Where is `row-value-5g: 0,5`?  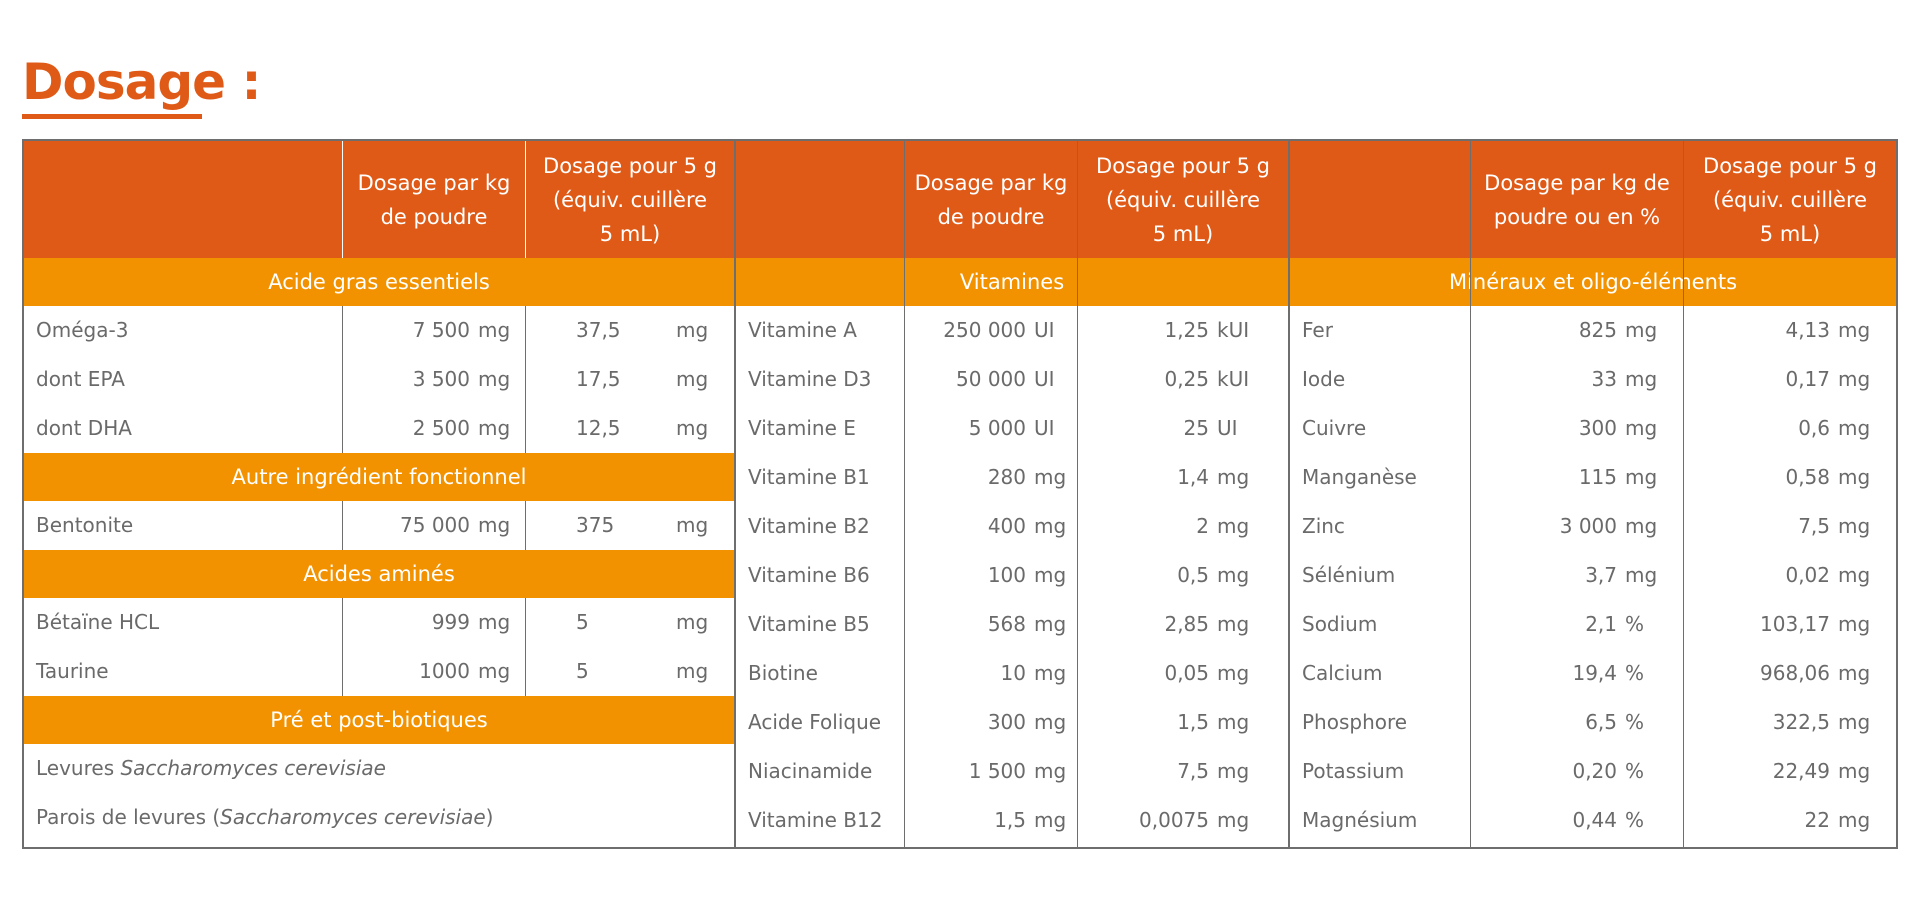 row-value-5g: 0,5 is located at coordinates (1193, 575).